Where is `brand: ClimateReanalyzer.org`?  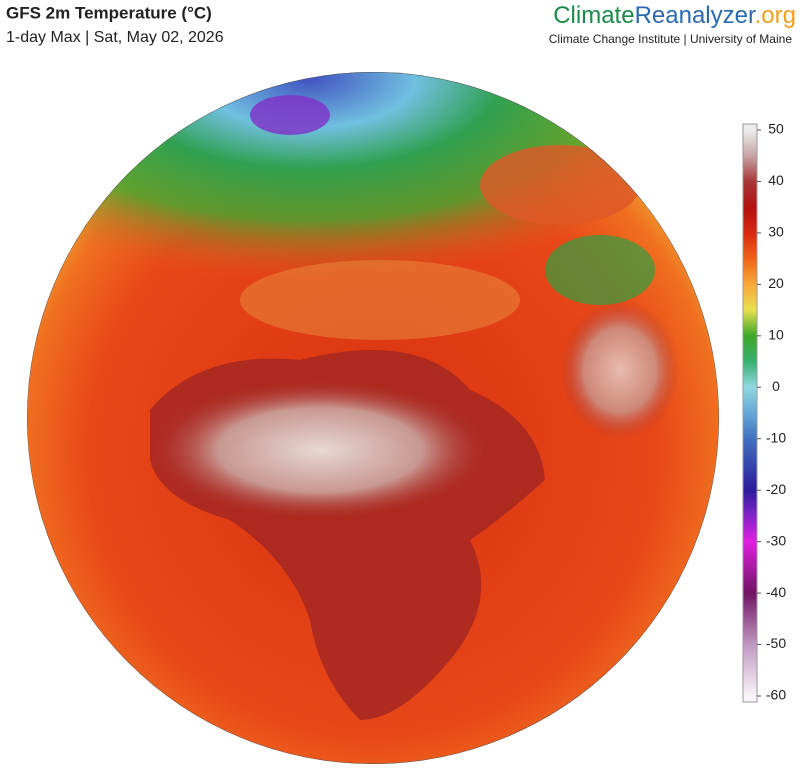 brand: ClimateReanalyzer.org is located at coordinates (674, 15).